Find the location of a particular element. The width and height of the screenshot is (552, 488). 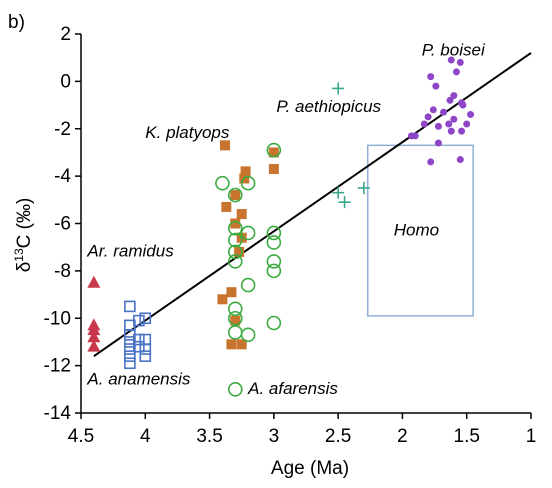

y-tick-label: -8 is located at coordinates (62, 271).